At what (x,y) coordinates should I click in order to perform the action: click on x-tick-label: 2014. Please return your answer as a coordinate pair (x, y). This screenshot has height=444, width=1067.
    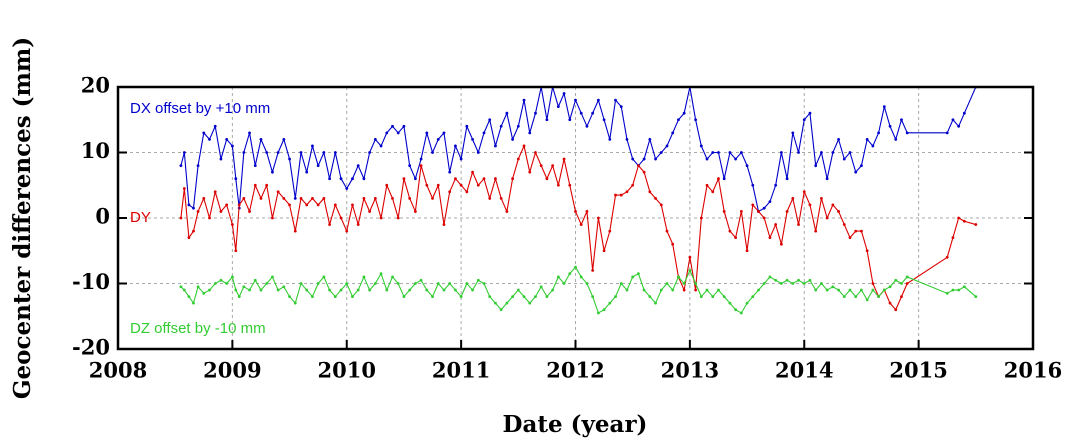
    Looking at the image, I should click on (804, 370).